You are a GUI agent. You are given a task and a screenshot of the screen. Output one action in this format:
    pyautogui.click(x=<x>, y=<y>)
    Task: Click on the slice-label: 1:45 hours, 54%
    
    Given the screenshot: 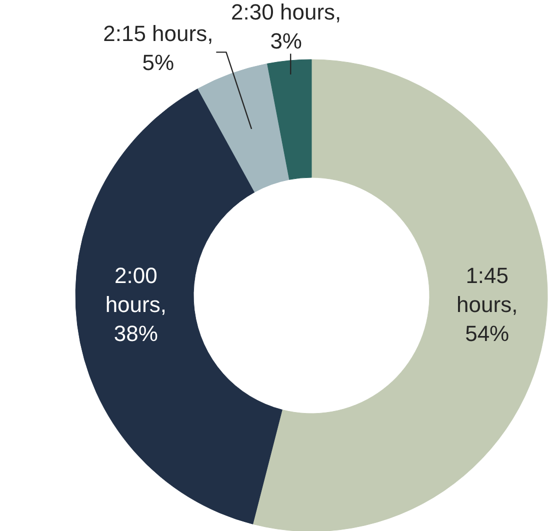 What is the action you would take?
    pyautogui.click(x=487, y=304)
    